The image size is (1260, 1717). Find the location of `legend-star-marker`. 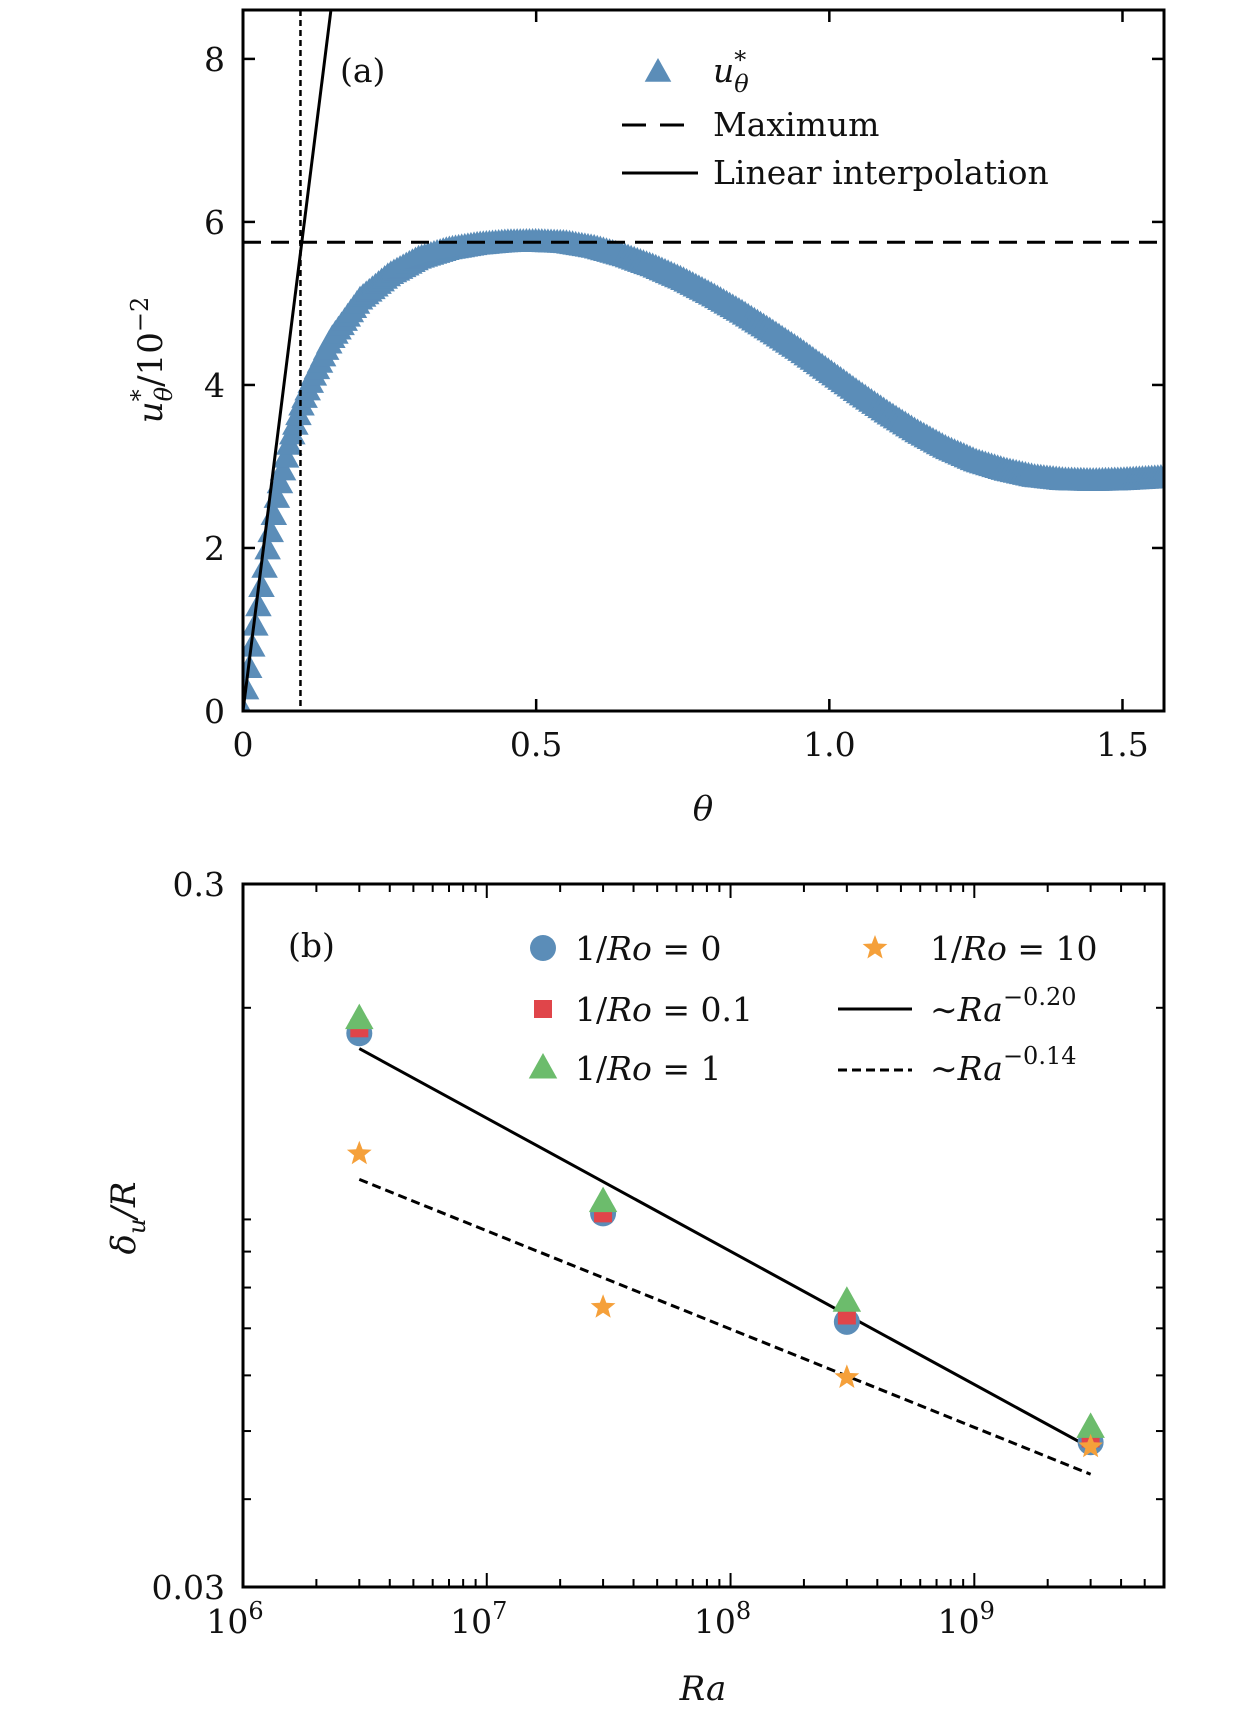

legend-star-marker is located at coordinates (875, 947).